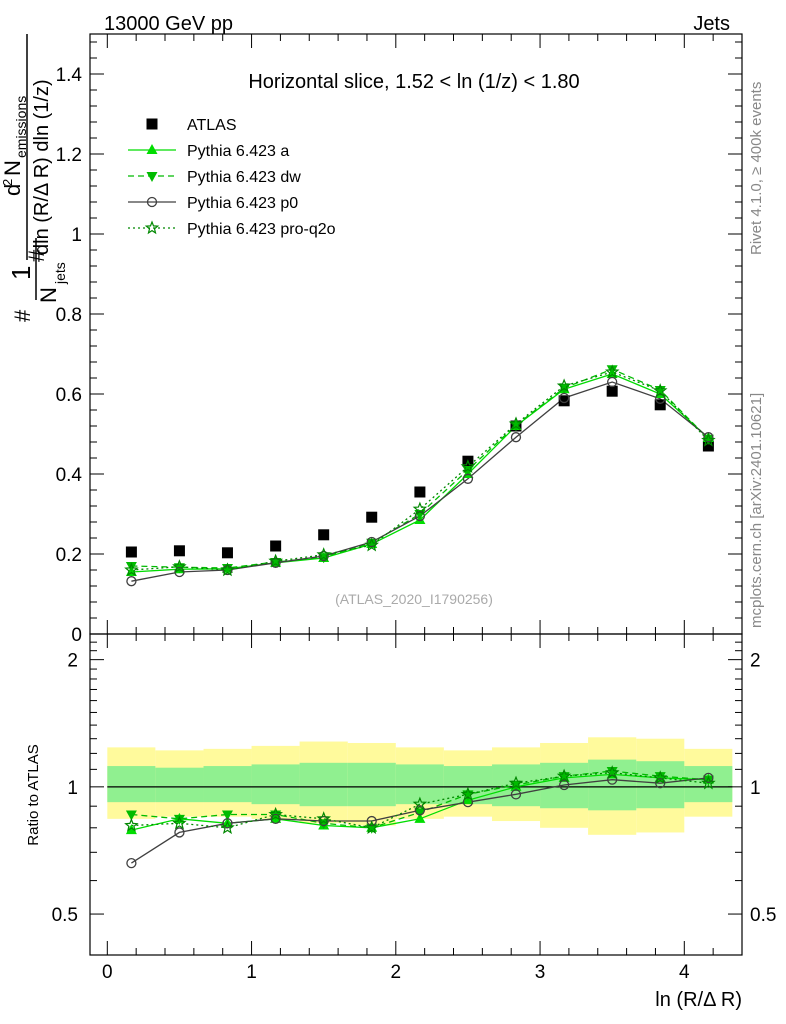 This screenshot has width=786, height=1024. What do you see at coordinates (12, 168) in the screenshot?
I see `ylabel-frac2-num-n: N` at bounding box center [12, 168].